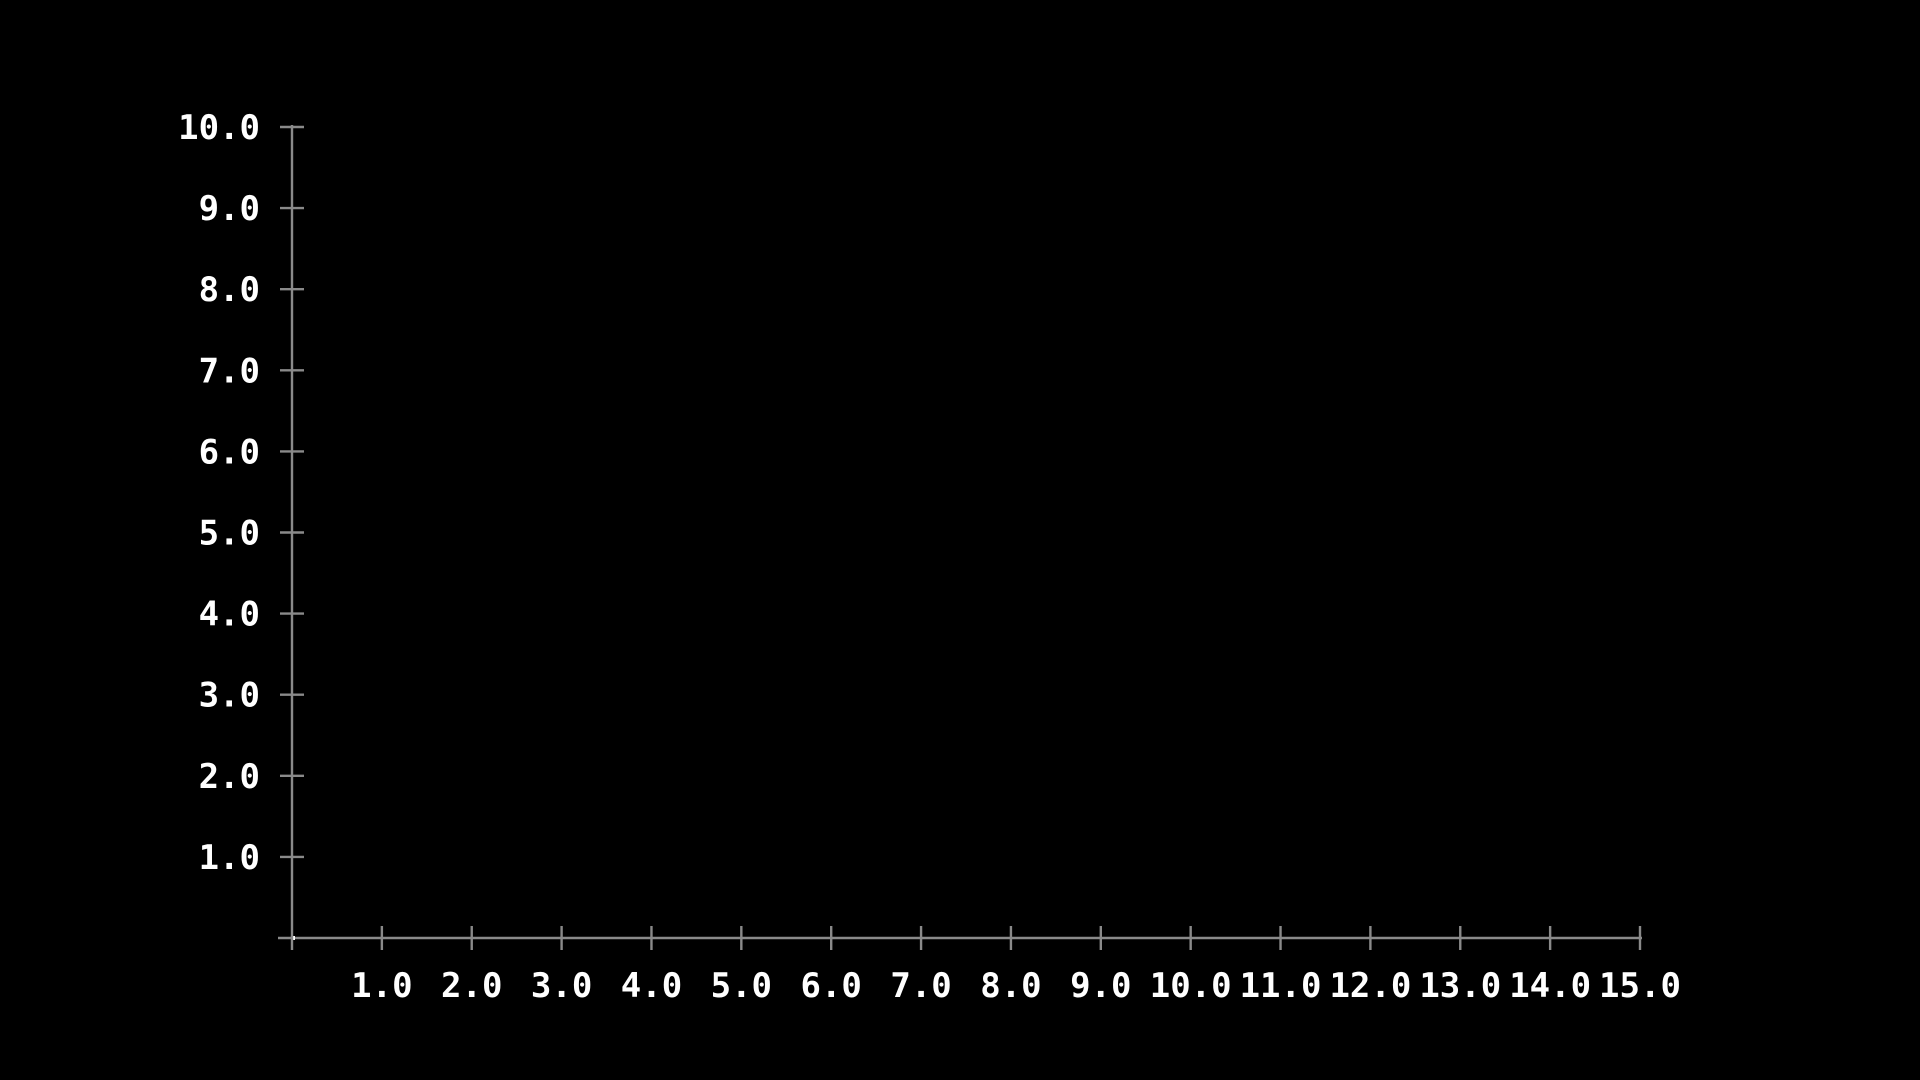 Image resolution: width=1920 pixels, height=1080 pixels. I want to click on y-tick-label: 3.0, so click(229, 696).